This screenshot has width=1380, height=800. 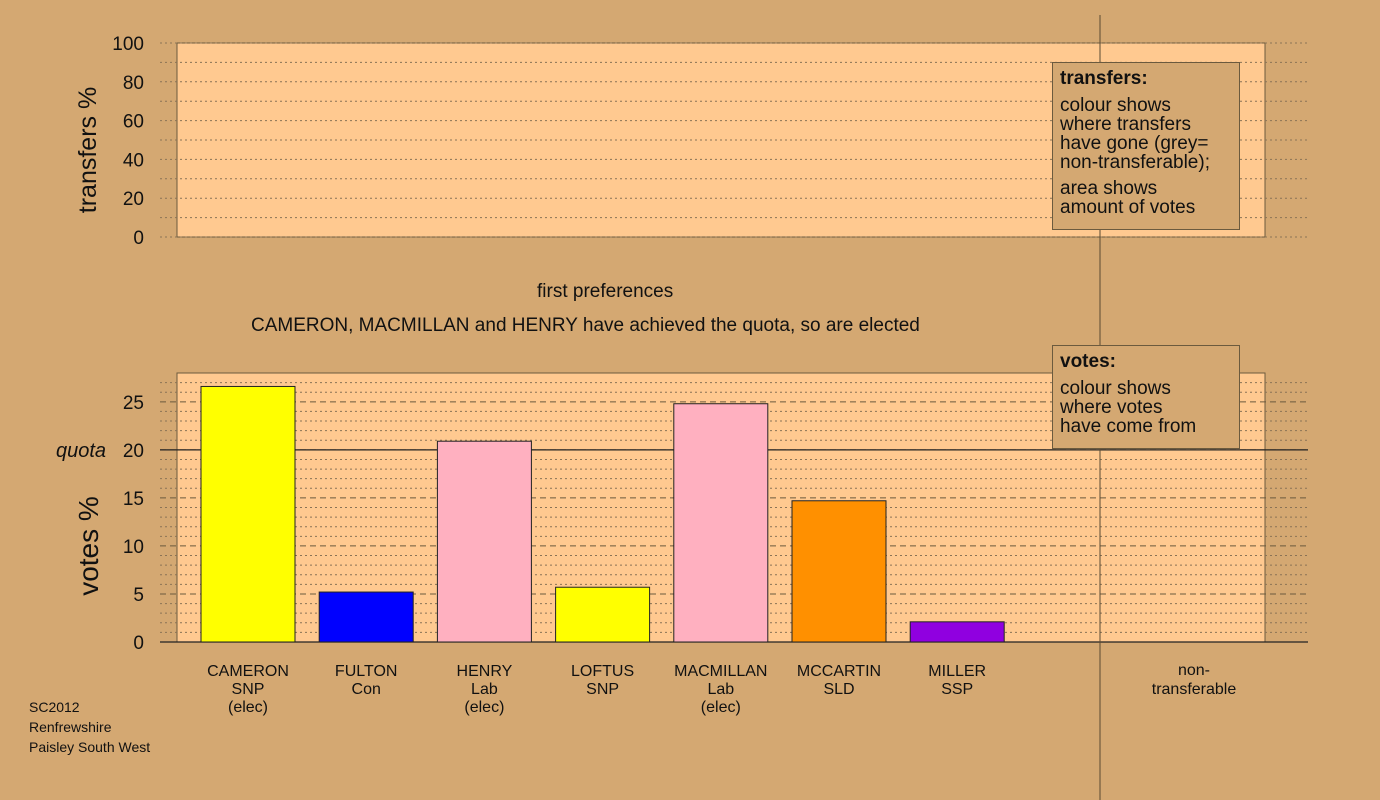 What do you see at coordinates (90, 747) in the screenshot?
I see `footer-ward: Paisley South West` at bounding box center [90, 747].